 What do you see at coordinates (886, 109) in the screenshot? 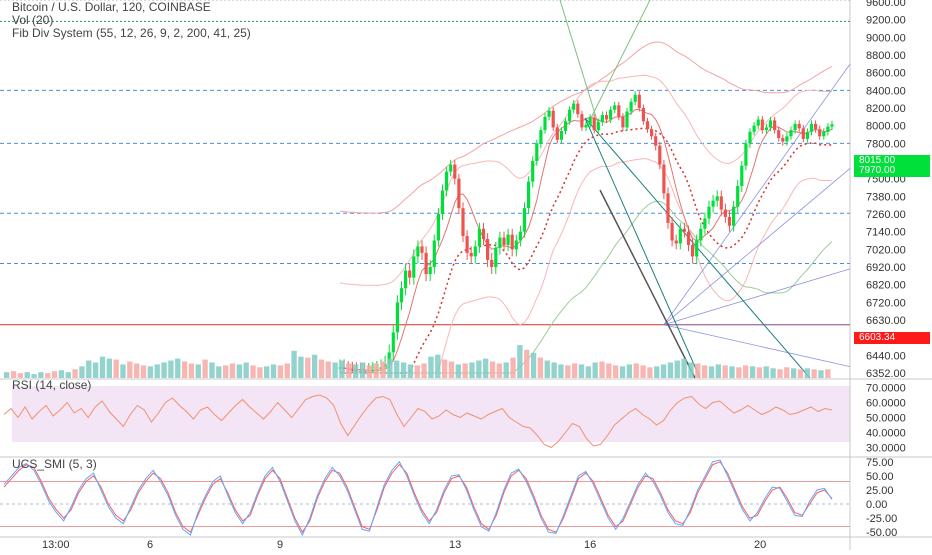
I see `price-tick-label: 8200.00` at bounding box center [886, 109].